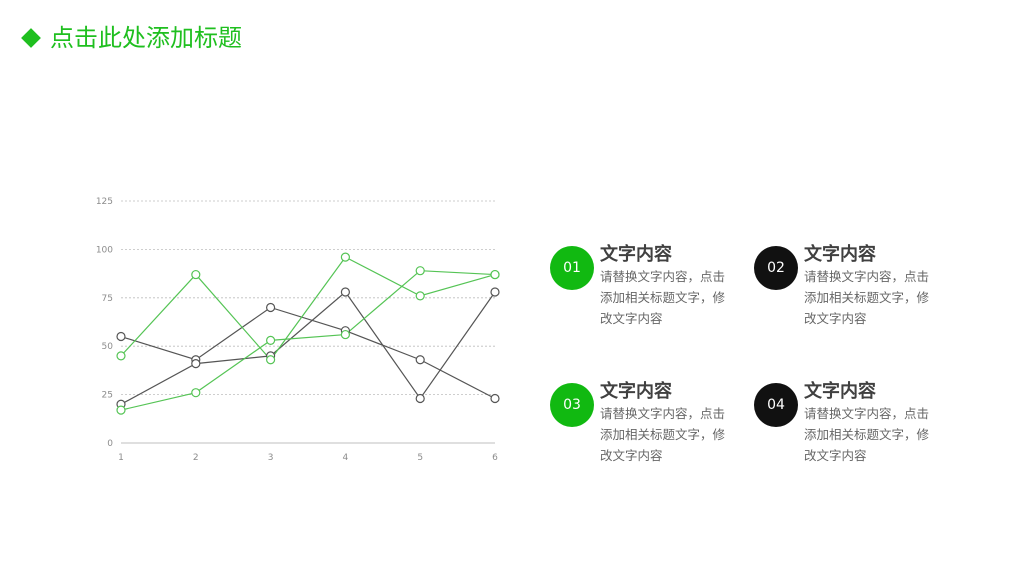 The height and width of the screenshot is (576, 1024). What do you see at coordinates (346, 458) in the screenshot?
I see `x-tick-label: 4` at bounding box center [346, 458].